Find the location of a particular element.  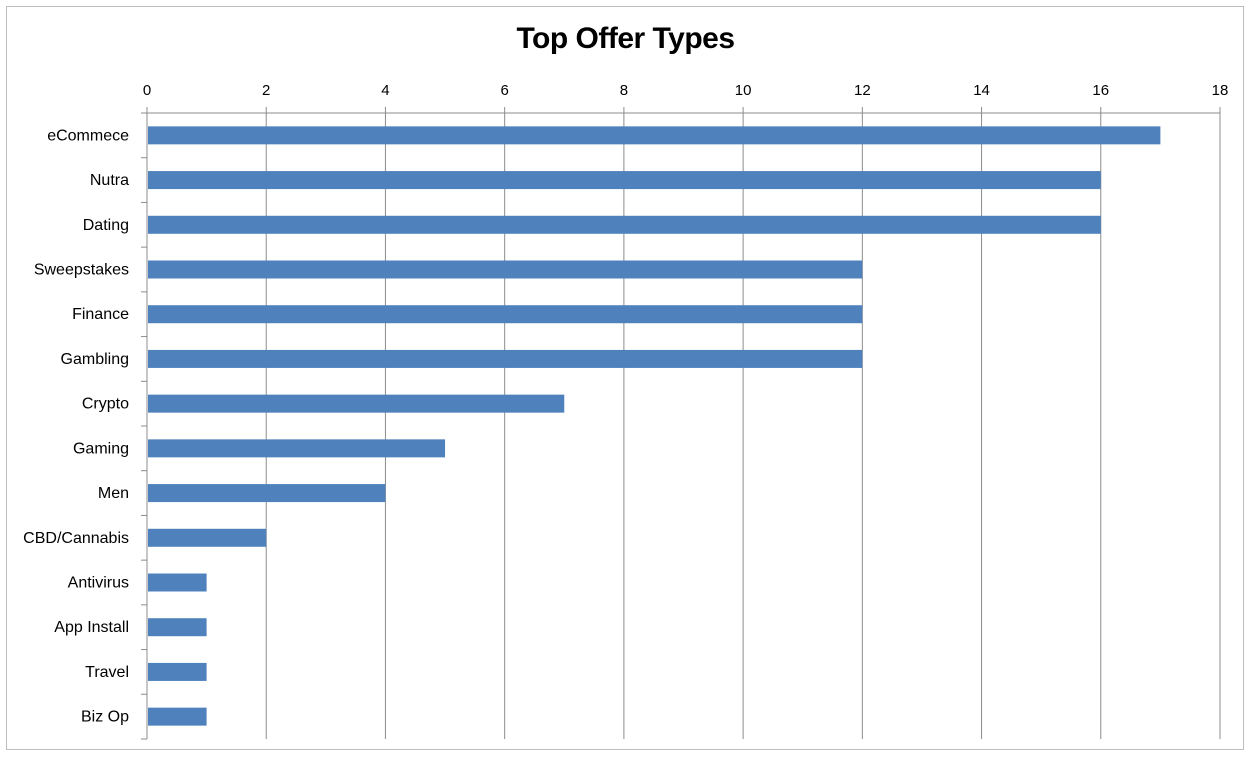

bar-travel is located at coordinates (177, 671).